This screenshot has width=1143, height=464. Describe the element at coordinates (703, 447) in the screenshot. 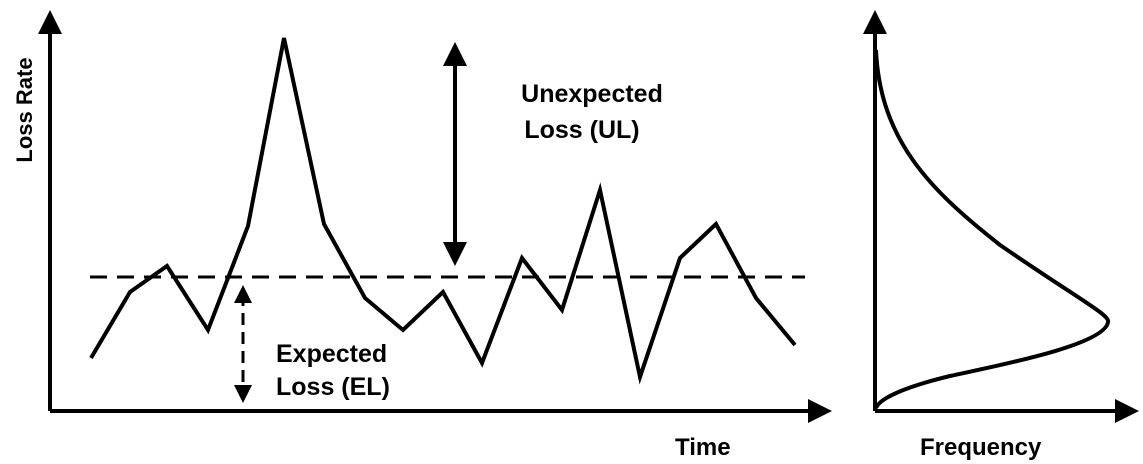

I see `x-axis-label: Time` at that location.